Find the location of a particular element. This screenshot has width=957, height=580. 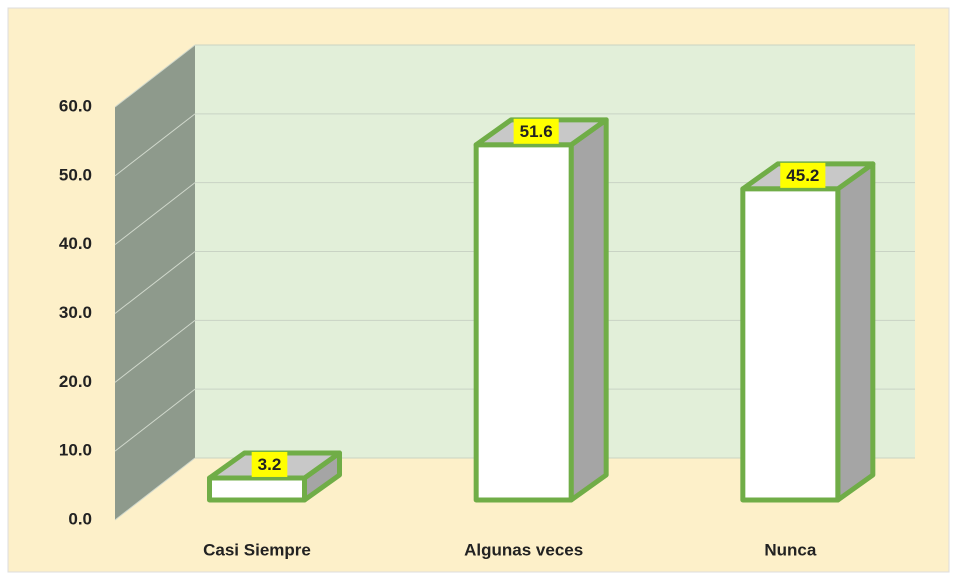

y-tick-label: 30.0 is located at coordinates (75, 312).